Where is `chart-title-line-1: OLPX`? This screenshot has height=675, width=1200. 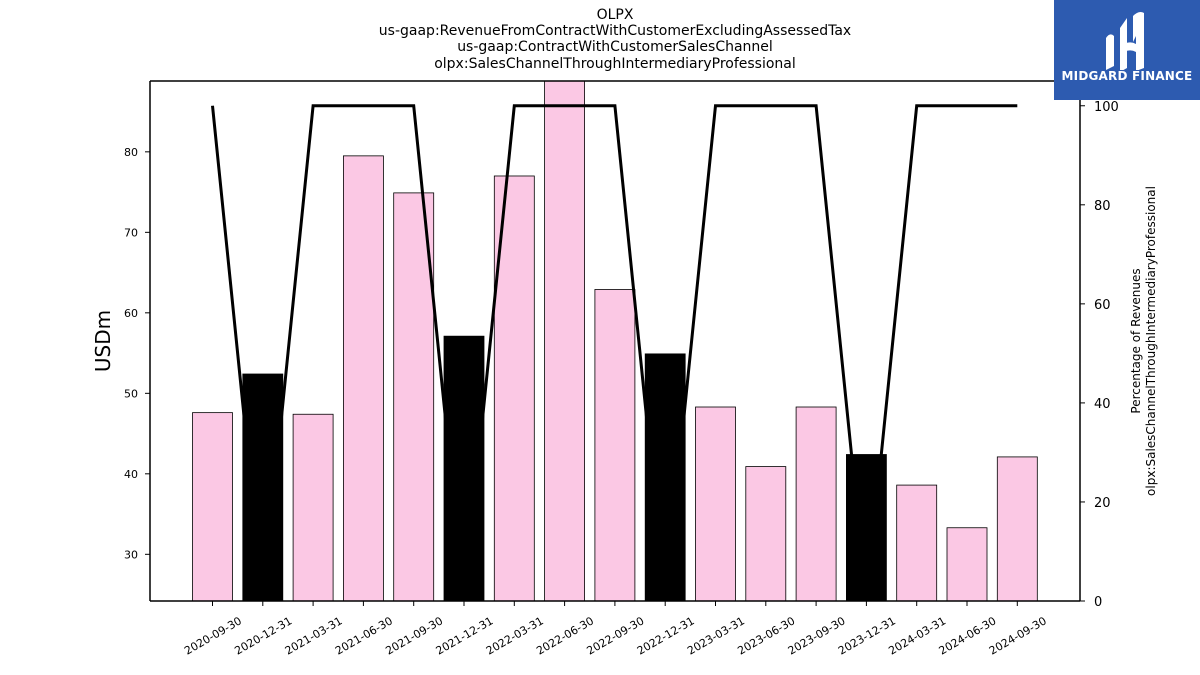
chart-title-line-1: OLPX is located at coordinates (615, 15).